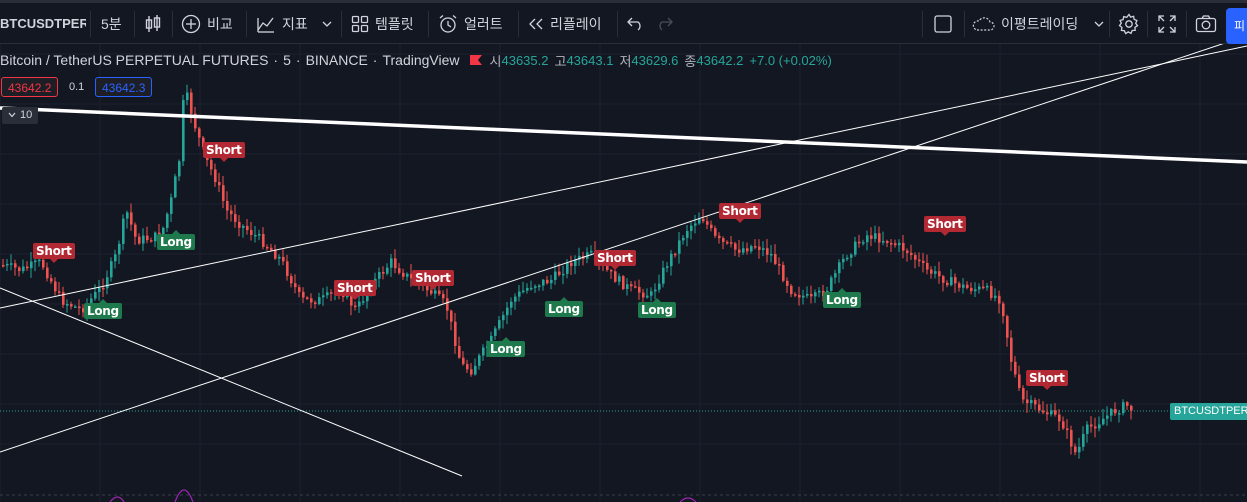  Describe the element at coordinates (124, 87) in the screenshot. I see `buy-price-button: 43642.3` at that location.